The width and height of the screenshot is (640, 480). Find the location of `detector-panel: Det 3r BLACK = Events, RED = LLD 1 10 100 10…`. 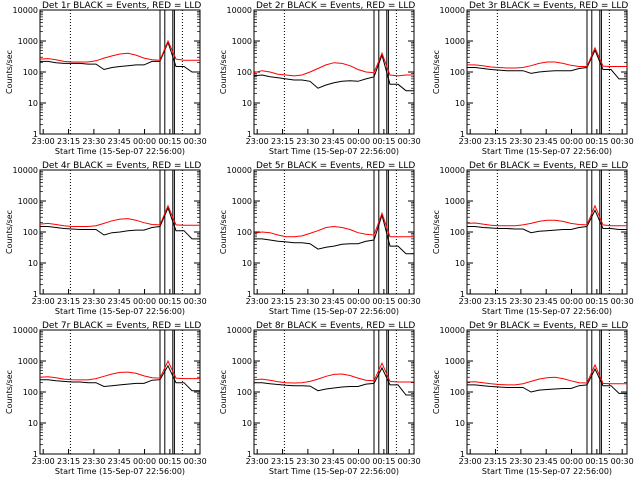

detector-panel: Det 3r BLACK = Events, RED = LLD 1 10 100 10… is located at coordinates (533, 78).